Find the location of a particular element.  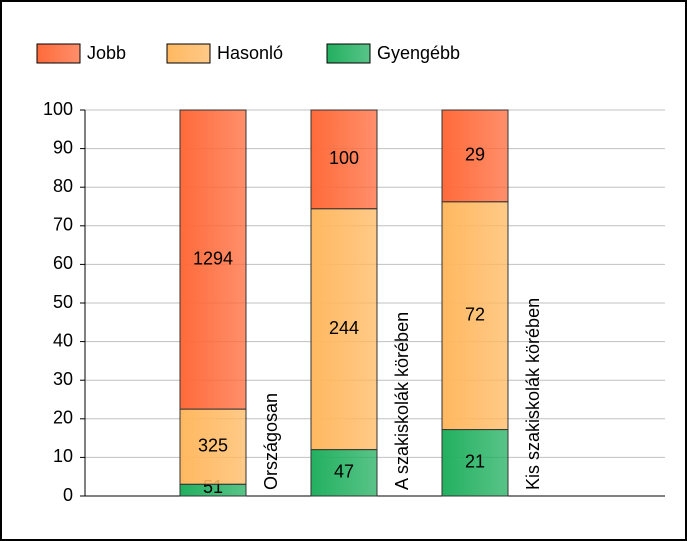

x-tick-label: A szakiskolák körében is located at coordinates (402, 401).